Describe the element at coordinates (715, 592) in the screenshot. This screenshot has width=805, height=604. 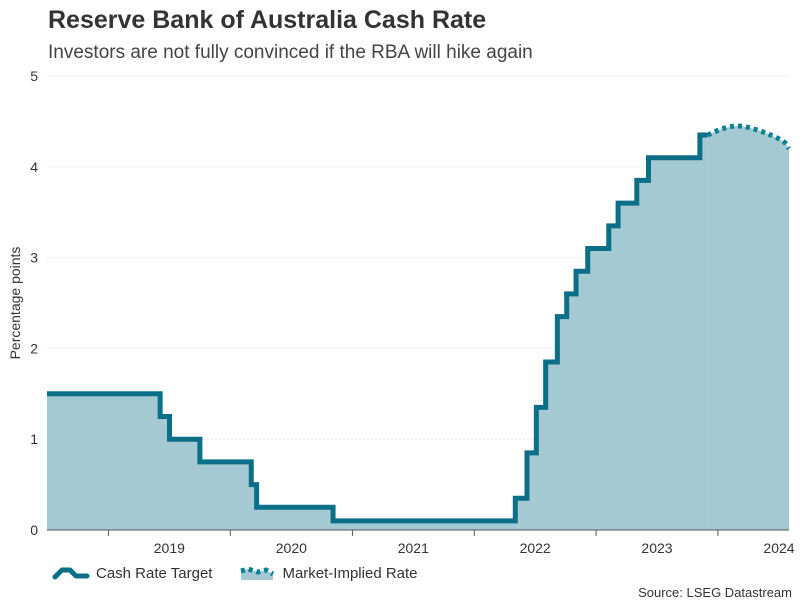
I see `source-note: Source: LSEG Datastream` at that location.